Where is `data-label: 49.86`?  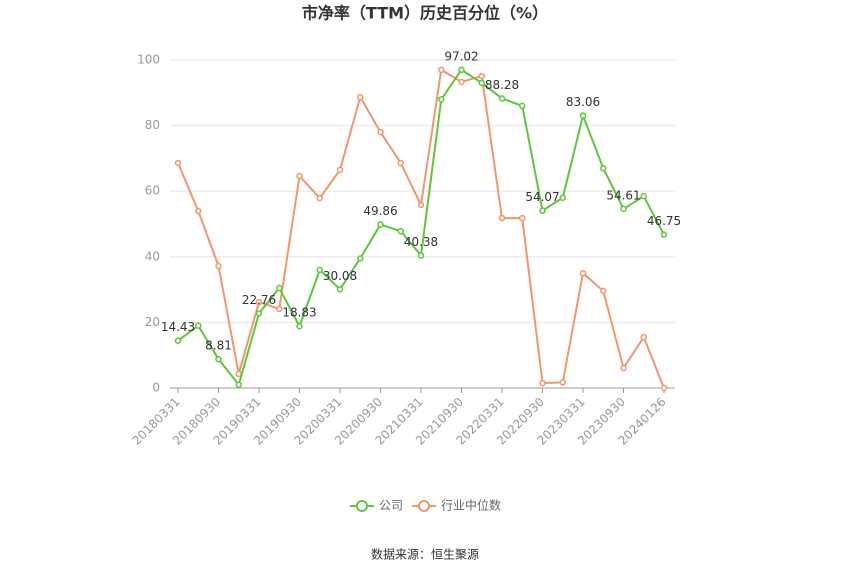
data-label: 49.86 is located at coordinates (380, 211).